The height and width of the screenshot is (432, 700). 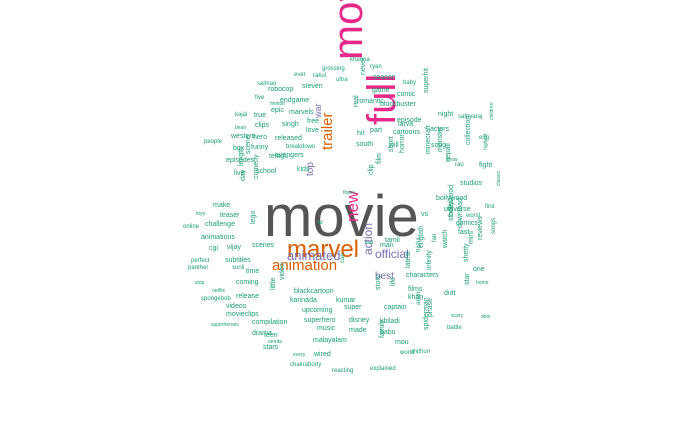 I want to click on word-178: nepali, so click(x=448, y=152).